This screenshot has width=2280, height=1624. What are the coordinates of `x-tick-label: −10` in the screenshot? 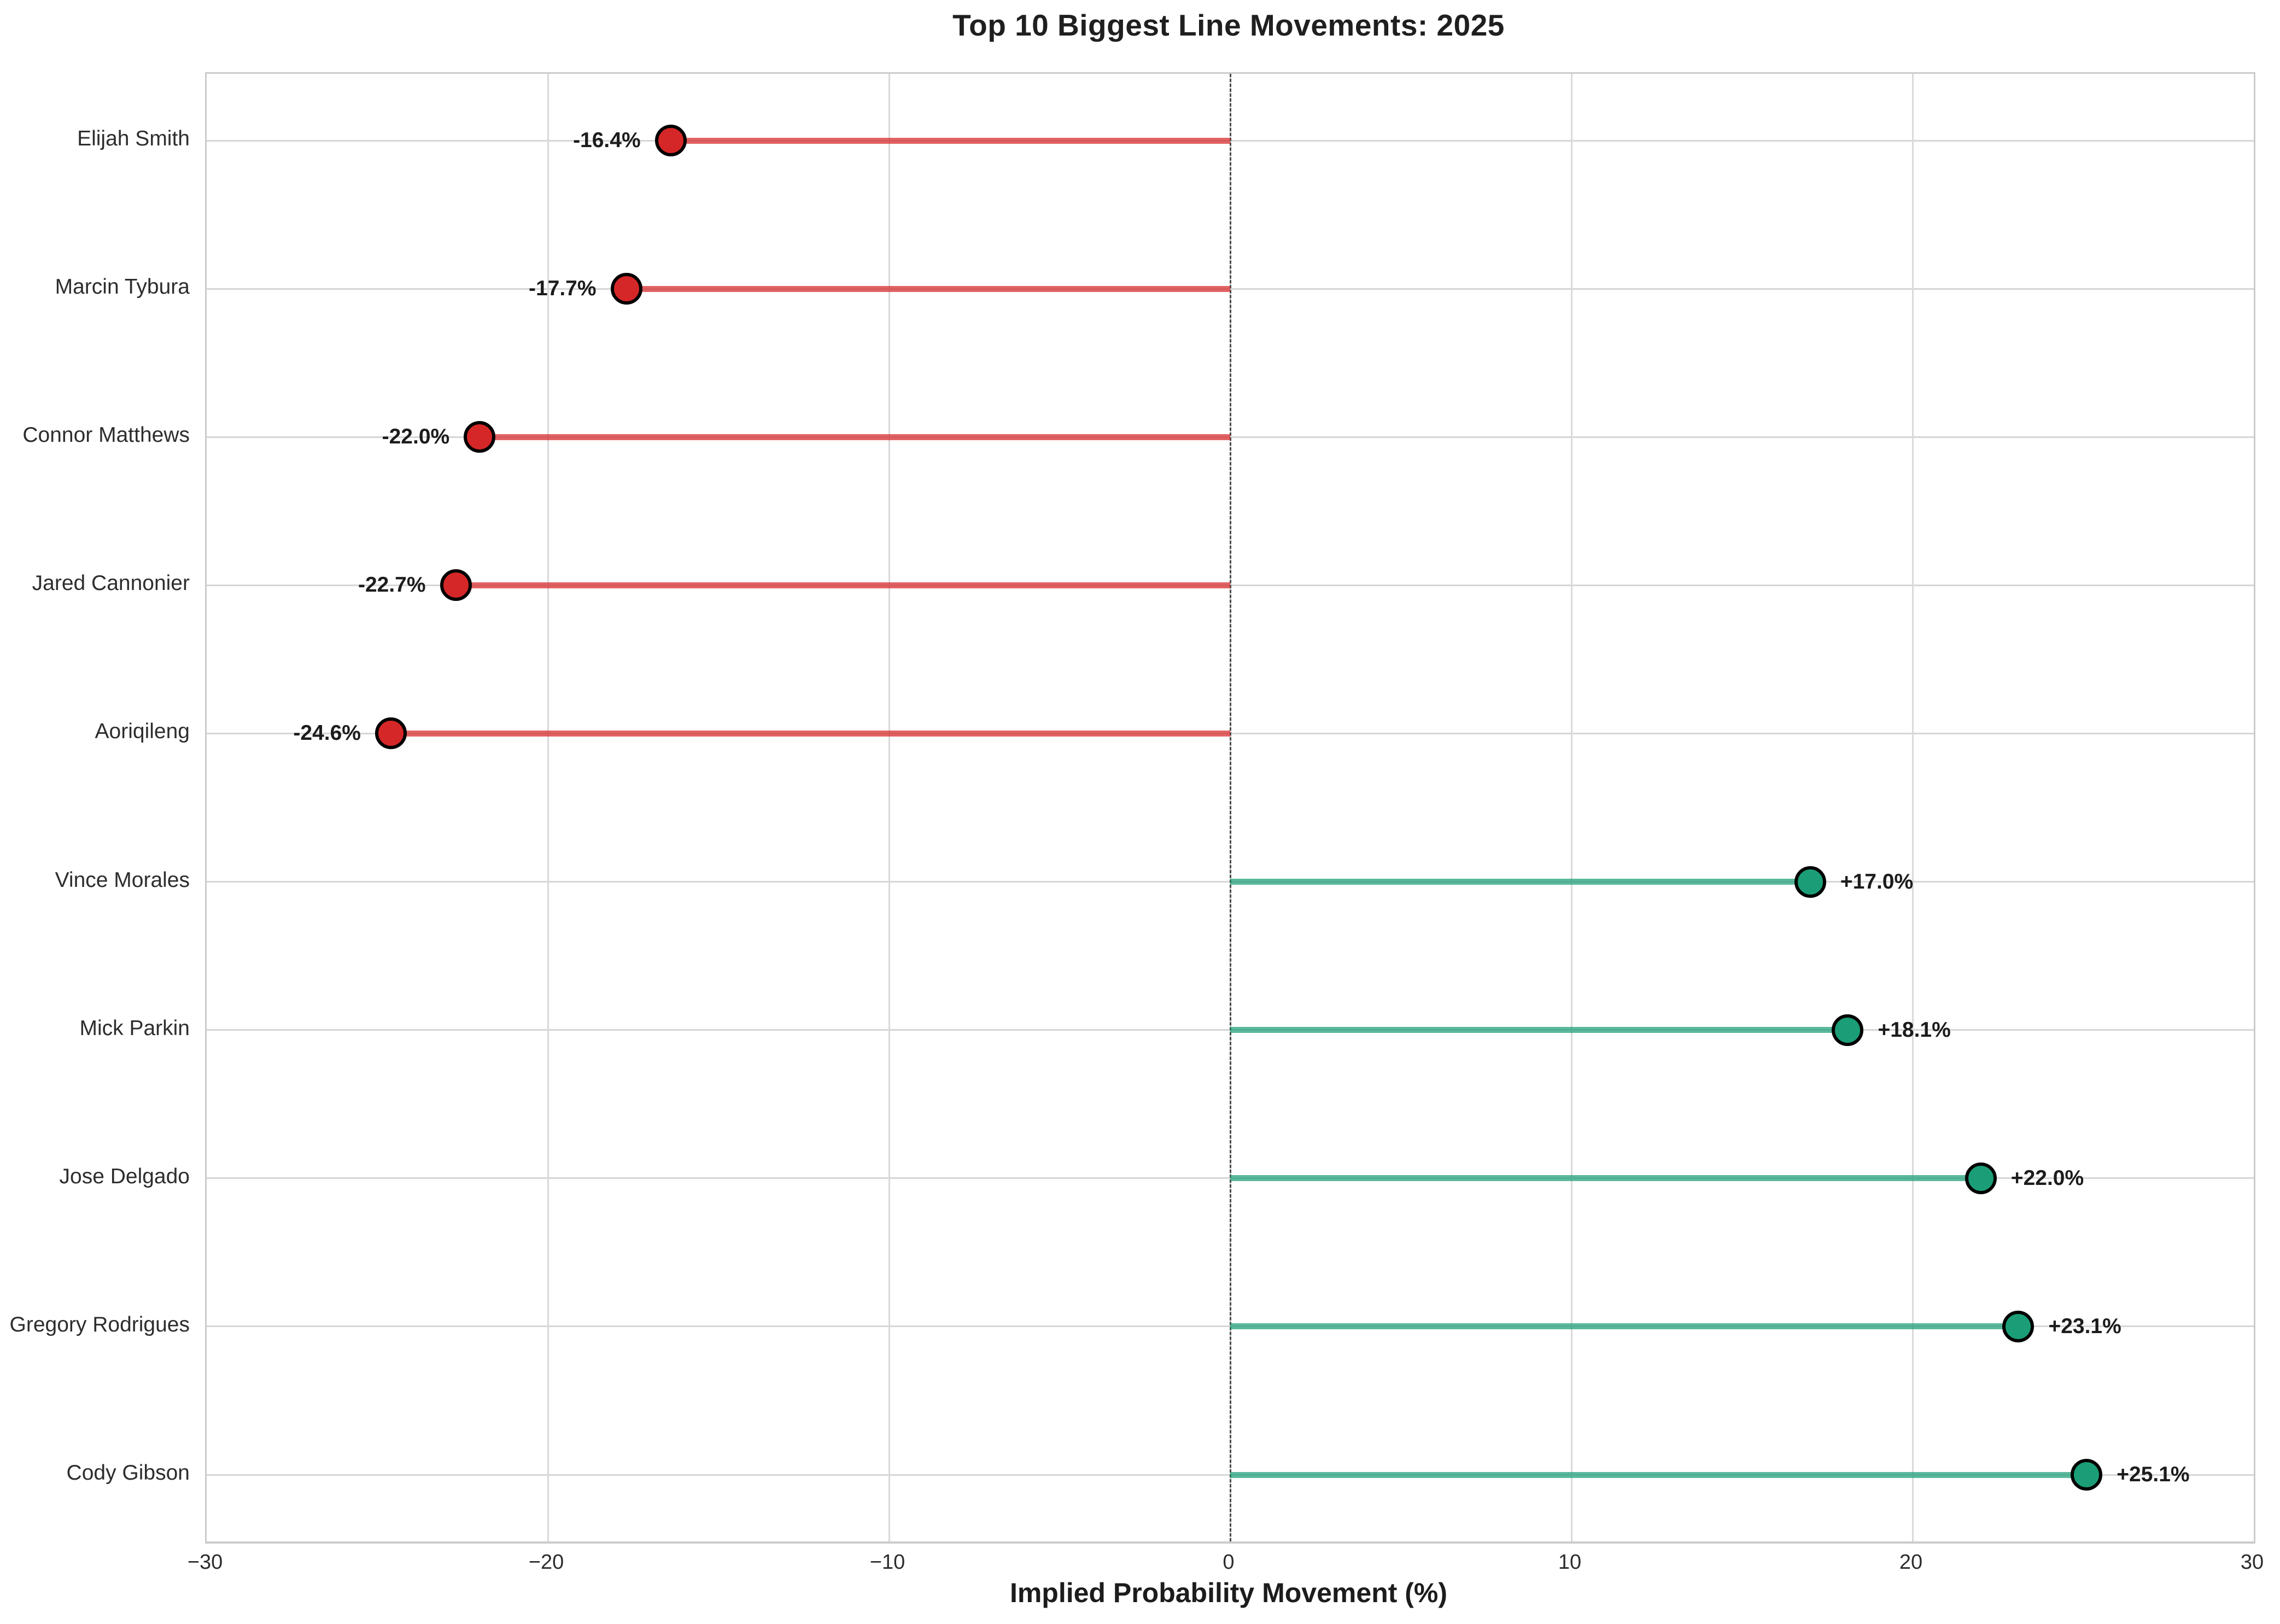 It's located at (887, 1563).